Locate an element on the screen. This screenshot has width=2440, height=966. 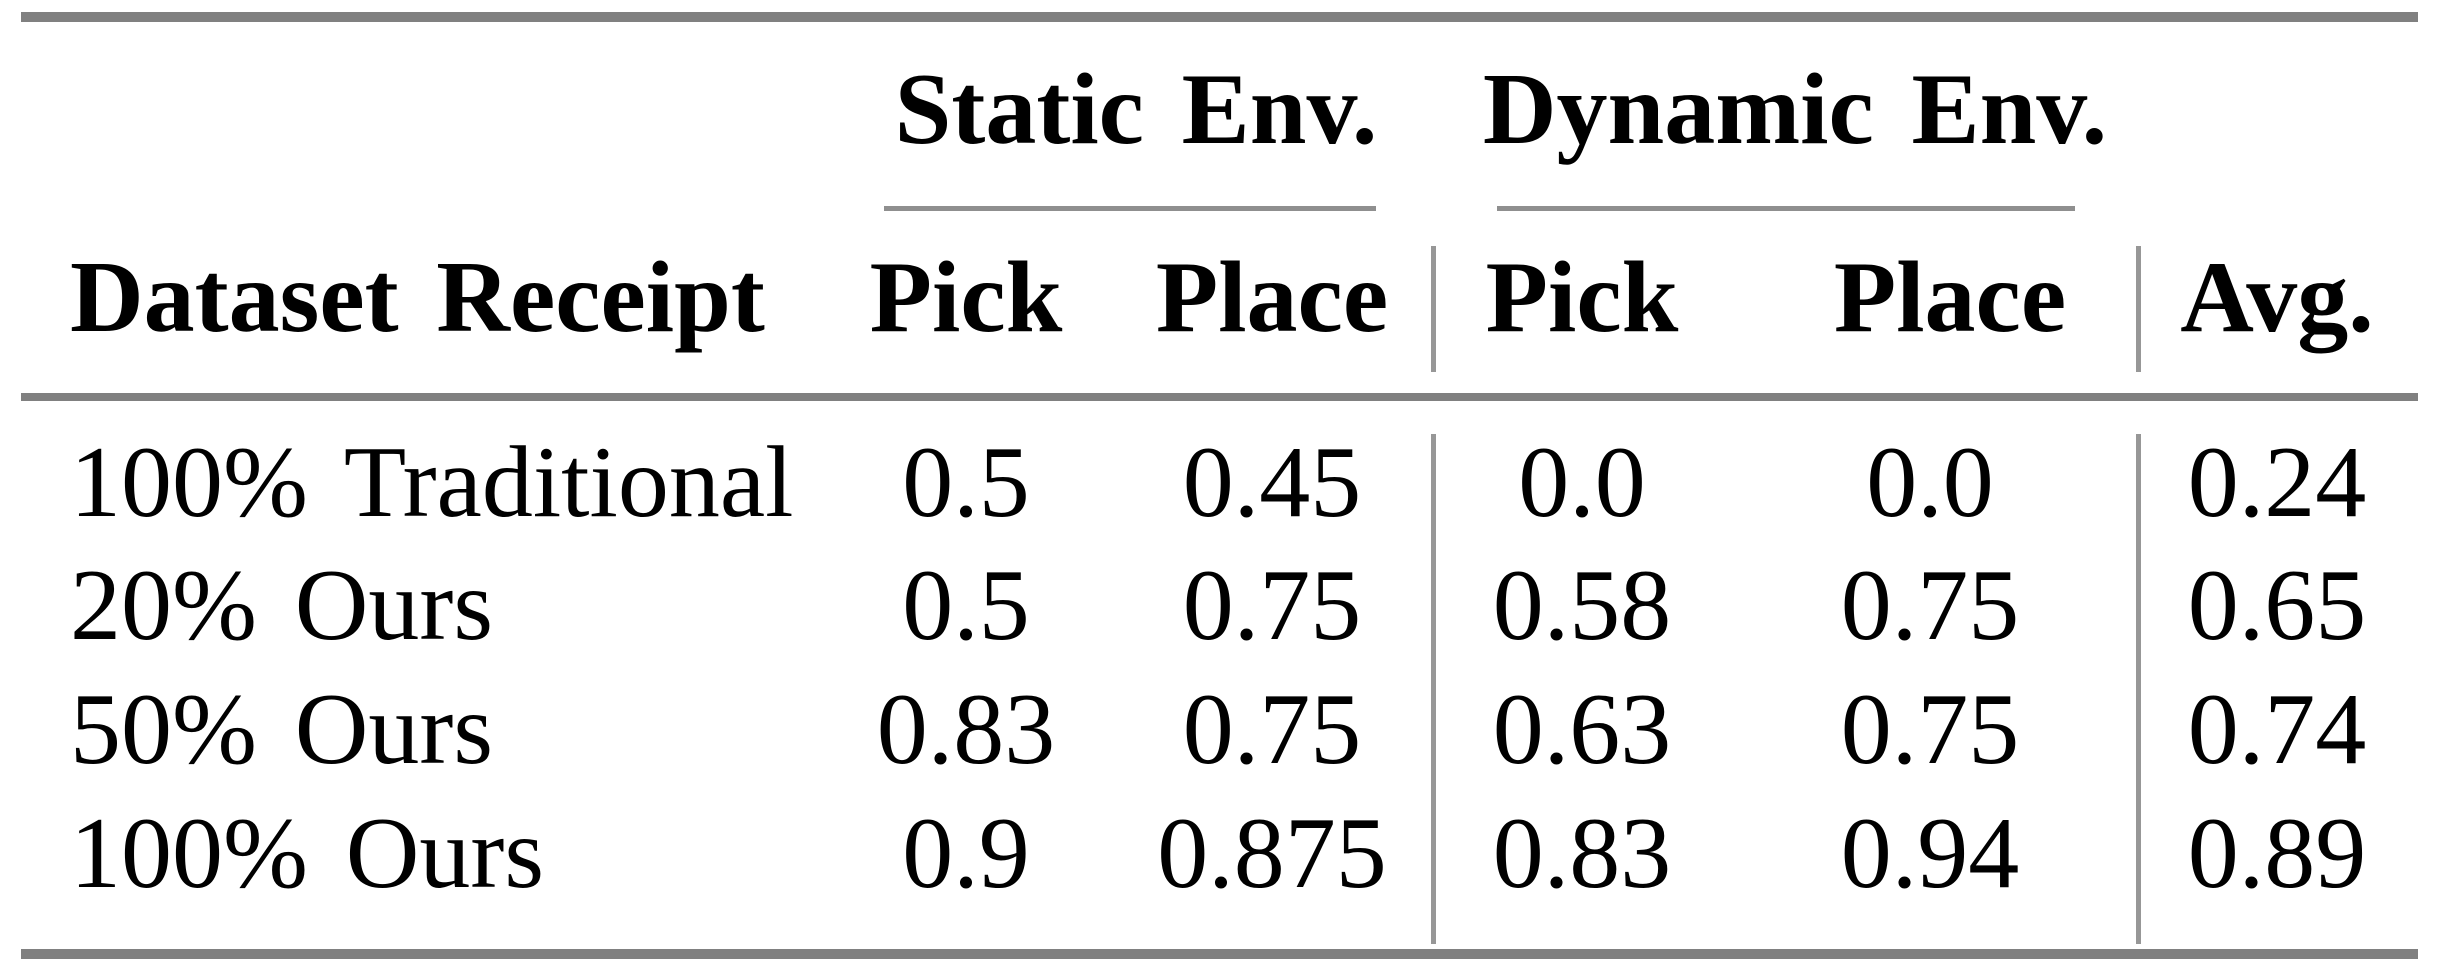
vertical-rule-avg-header is located at coordinates (2138, 309).